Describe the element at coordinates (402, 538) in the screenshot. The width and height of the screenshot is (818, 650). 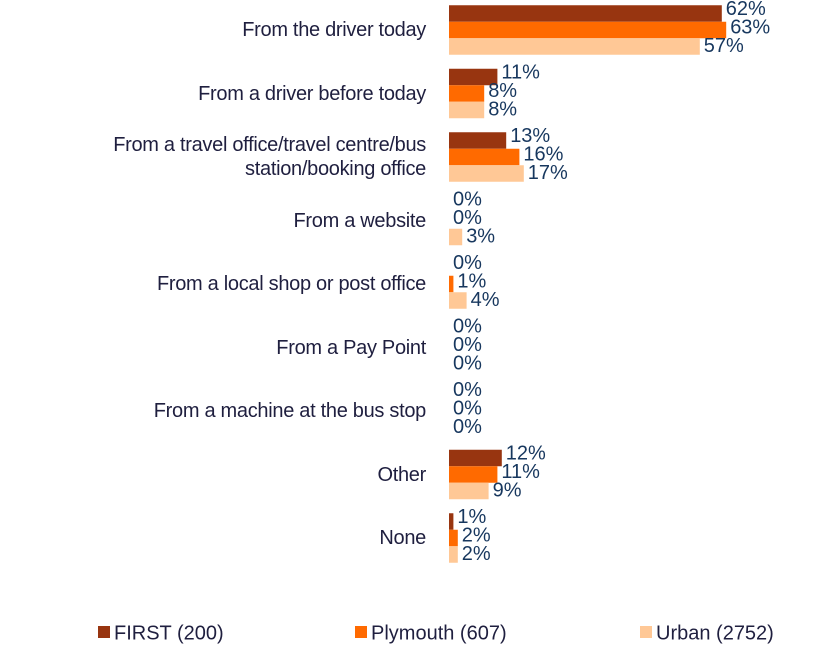
I see `category-label: None` at that location.